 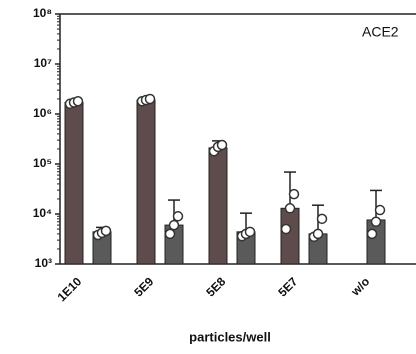 What do you see at coordinates (42, 13) in the screenshot?
I see `y-tick-label: 10⁸` at bounding box center [42, 13].